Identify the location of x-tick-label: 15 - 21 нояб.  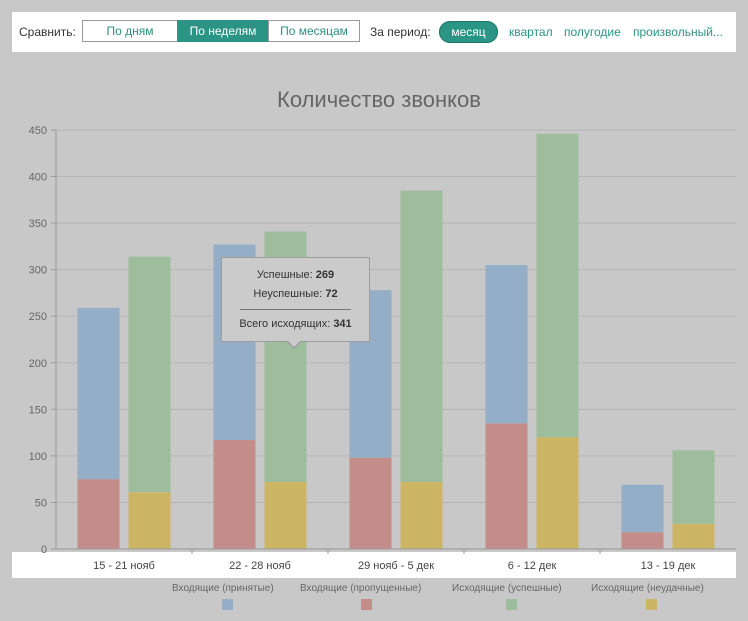
(124, 566).